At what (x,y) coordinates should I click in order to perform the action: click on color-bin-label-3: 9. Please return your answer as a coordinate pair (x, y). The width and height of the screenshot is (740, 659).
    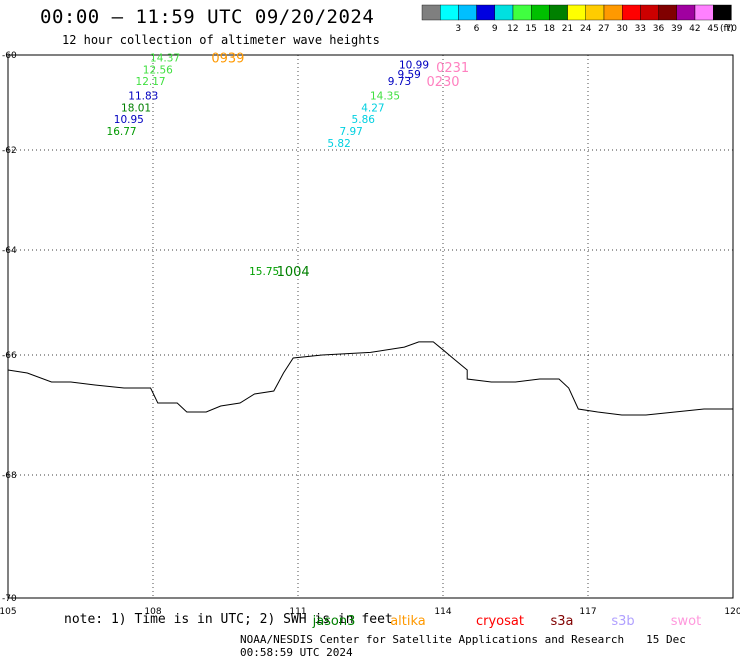
    Looking at the image, I should click on (495, 29).